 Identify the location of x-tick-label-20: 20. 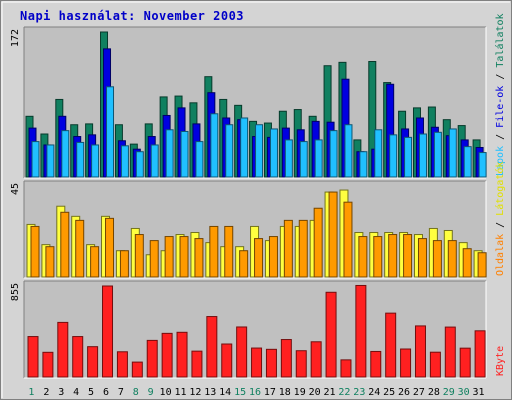
(315, 392).